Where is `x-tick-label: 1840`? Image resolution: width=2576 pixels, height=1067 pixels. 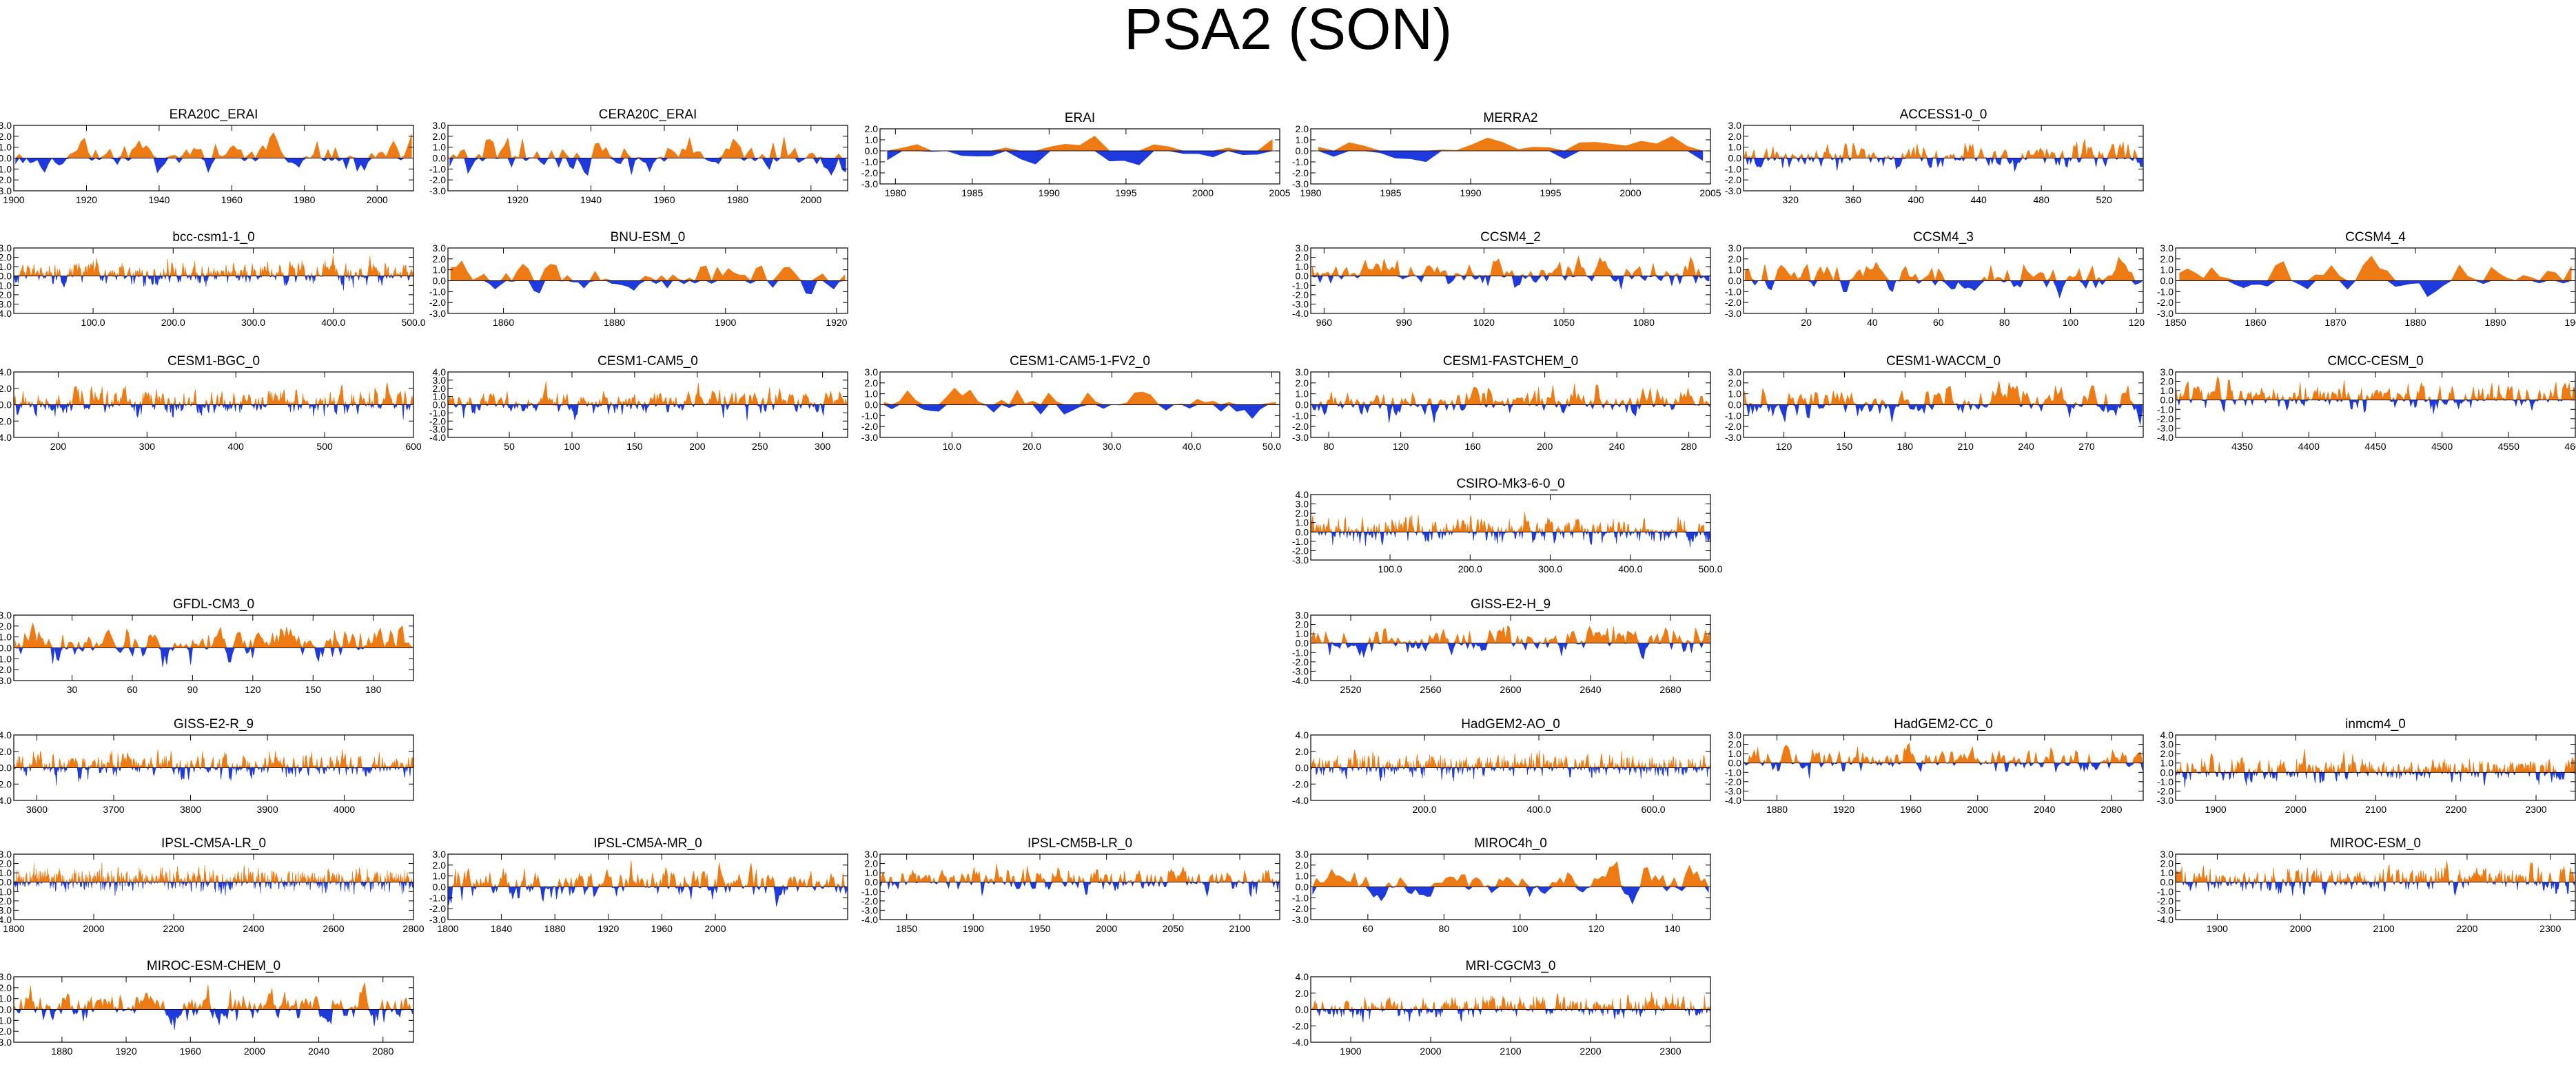
x-tick-label: 1840 is located at coordinates (501, 928).